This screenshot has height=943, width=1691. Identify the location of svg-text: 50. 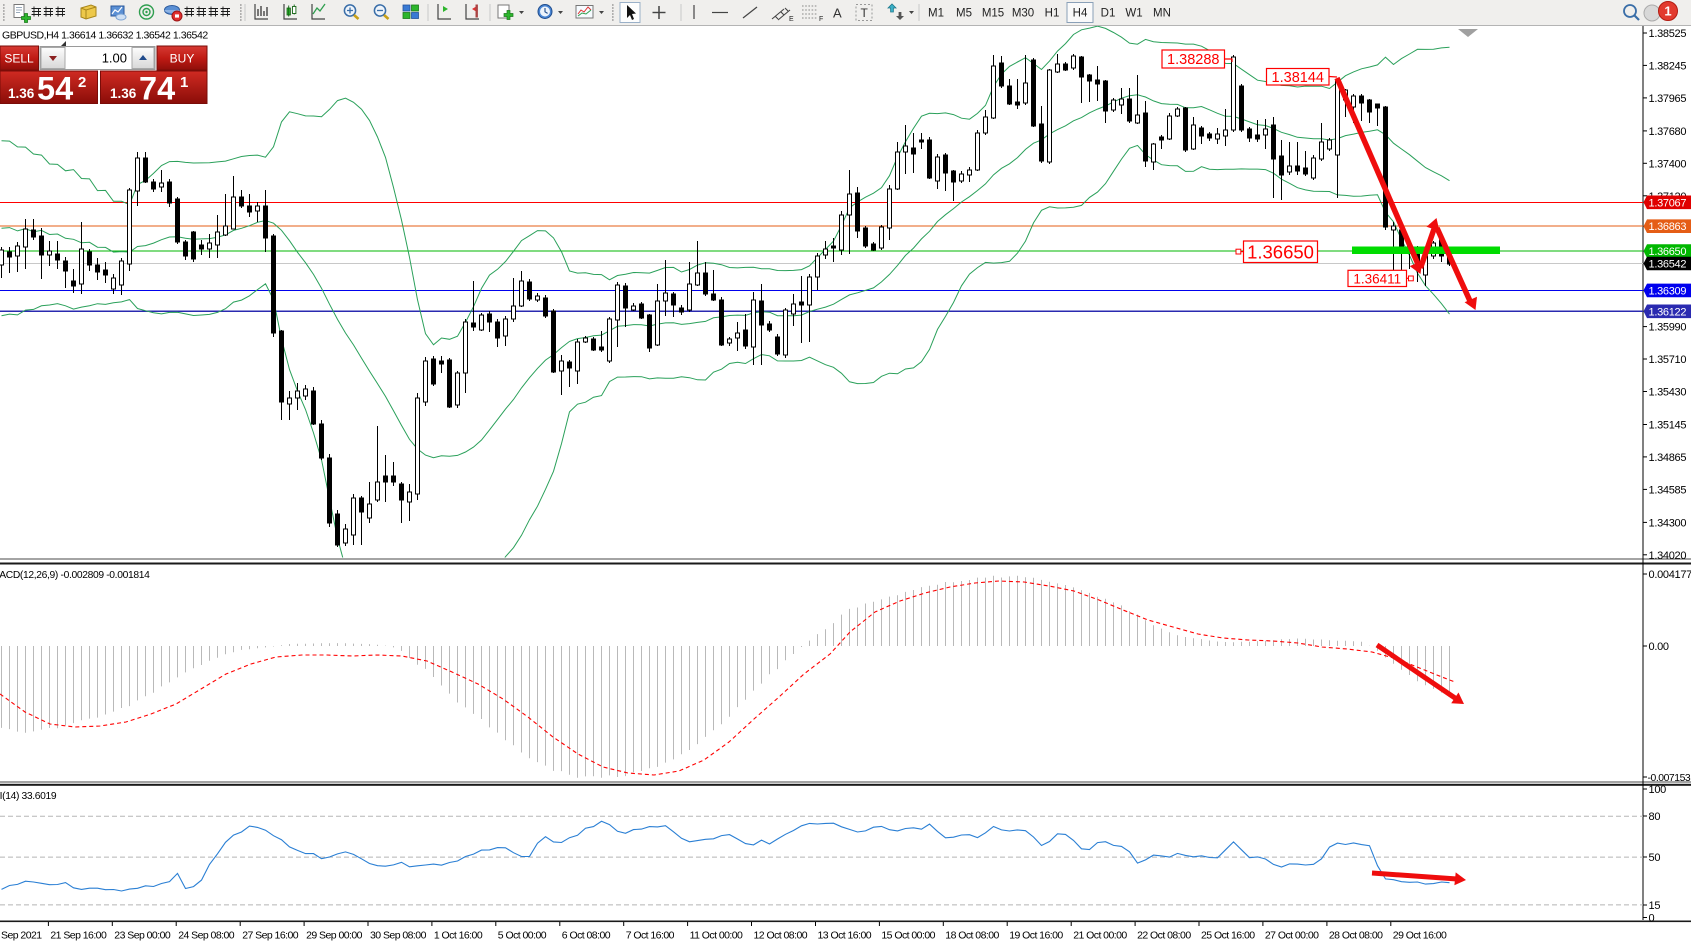
(1655, 858).